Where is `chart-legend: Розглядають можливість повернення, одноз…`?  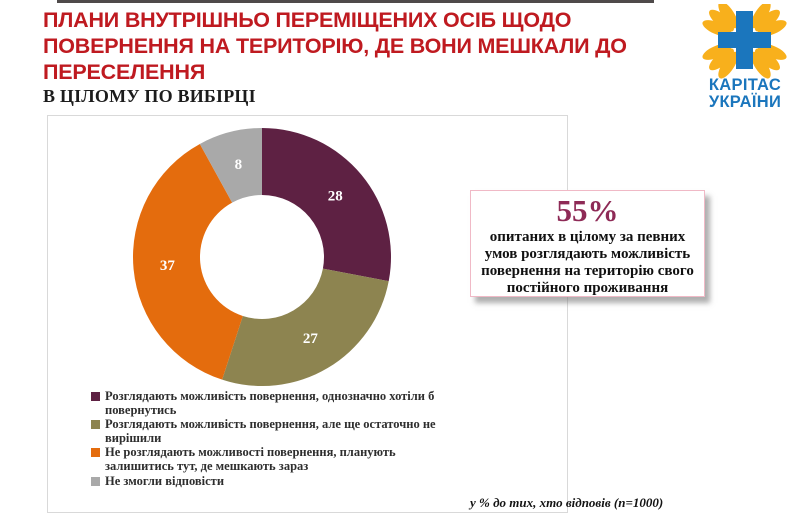 chart-legend: Розглядають можливість повернення, одноз… is located at coordinates (267, 439).